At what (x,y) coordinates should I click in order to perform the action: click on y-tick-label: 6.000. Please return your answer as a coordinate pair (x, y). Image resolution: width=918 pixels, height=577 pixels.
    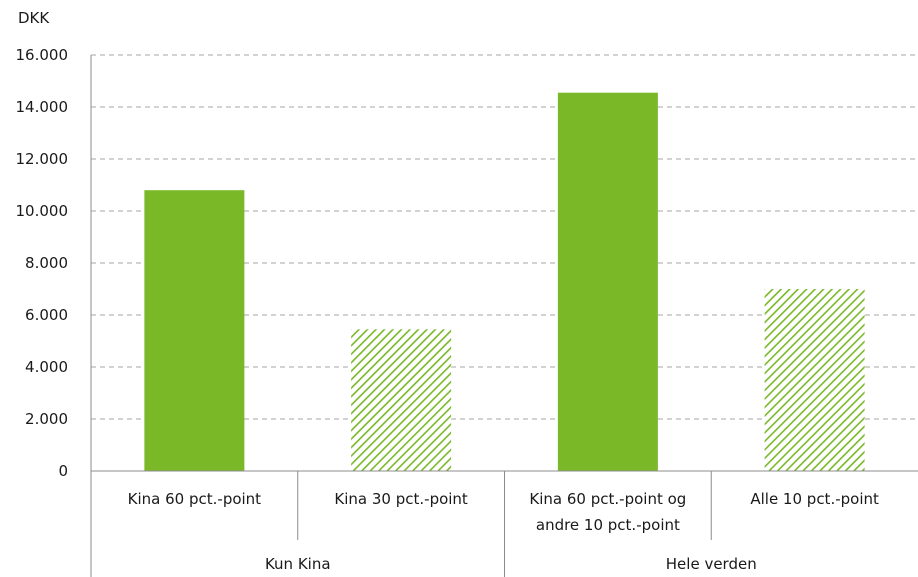
    Looking at the image, I should click on (46, 315).